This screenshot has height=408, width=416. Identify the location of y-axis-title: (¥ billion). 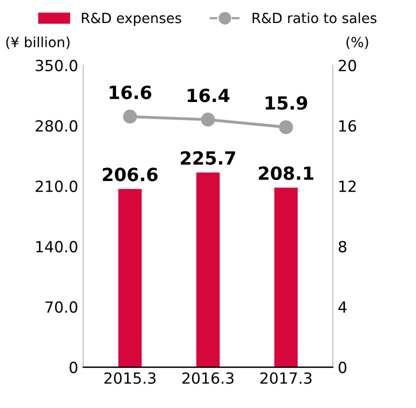
(38, 42).